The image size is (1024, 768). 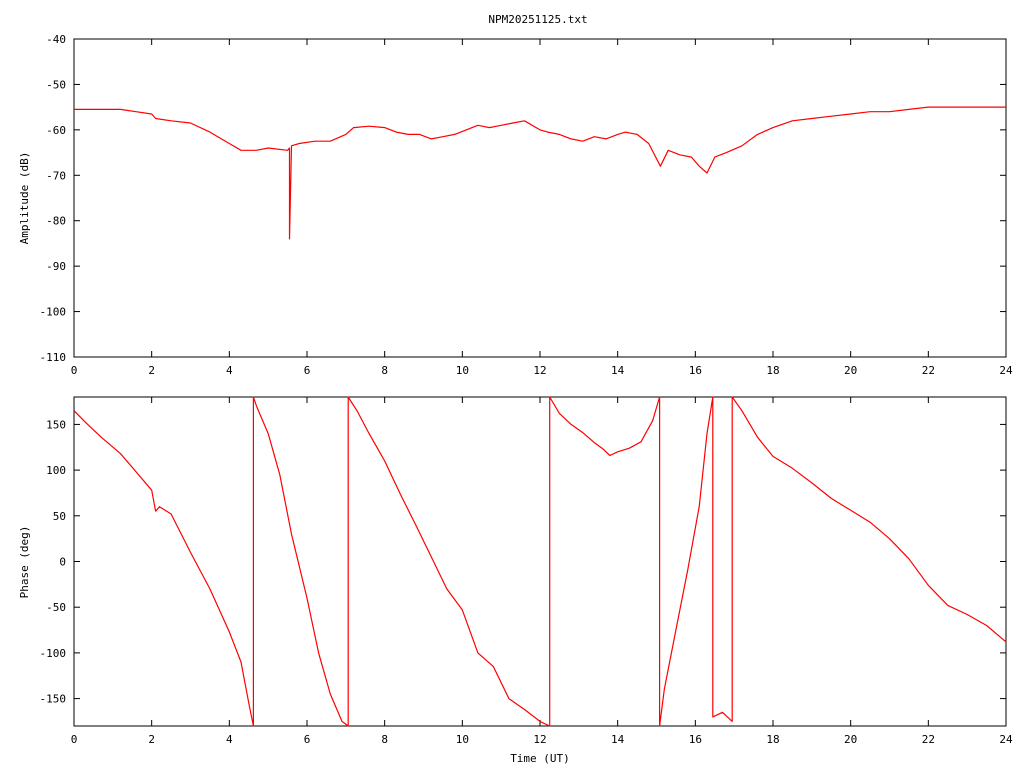 I want to click on phase-x-tick-label: 8, so click(x=384, y=739).